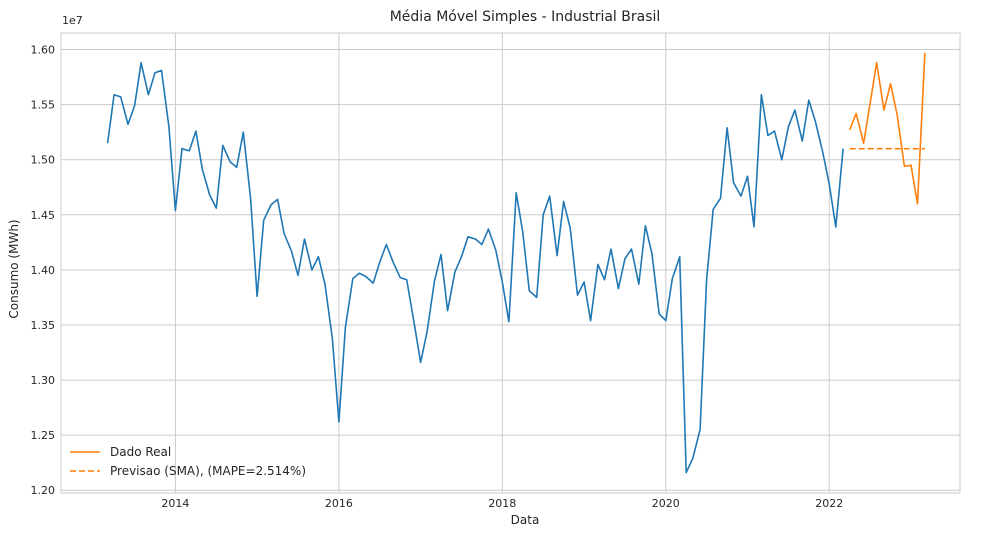  What do you see at coordinates (43, 325) in the screenshot?
I see `y-tick-label: 1.35` at bounding box center [43, 325].